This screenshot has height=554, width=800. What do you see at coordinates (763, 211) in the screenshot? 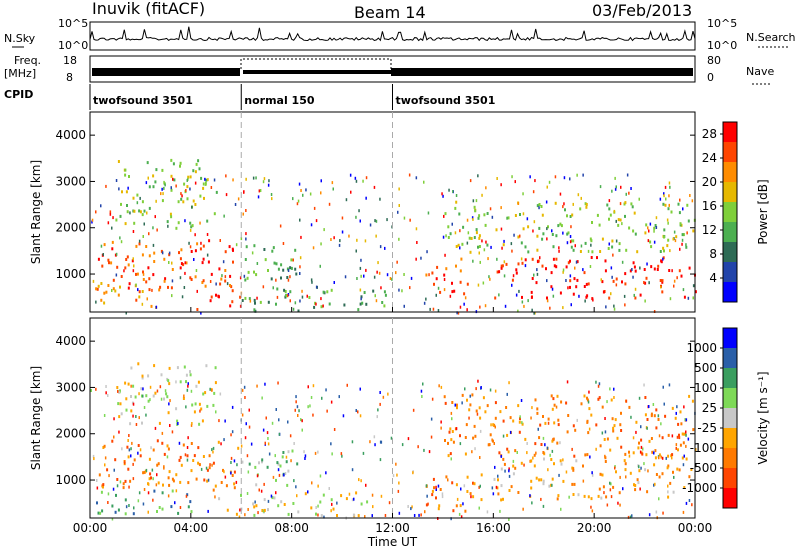
I see `colorbar-label: Power [dB]` at bounding box center [763, 211].